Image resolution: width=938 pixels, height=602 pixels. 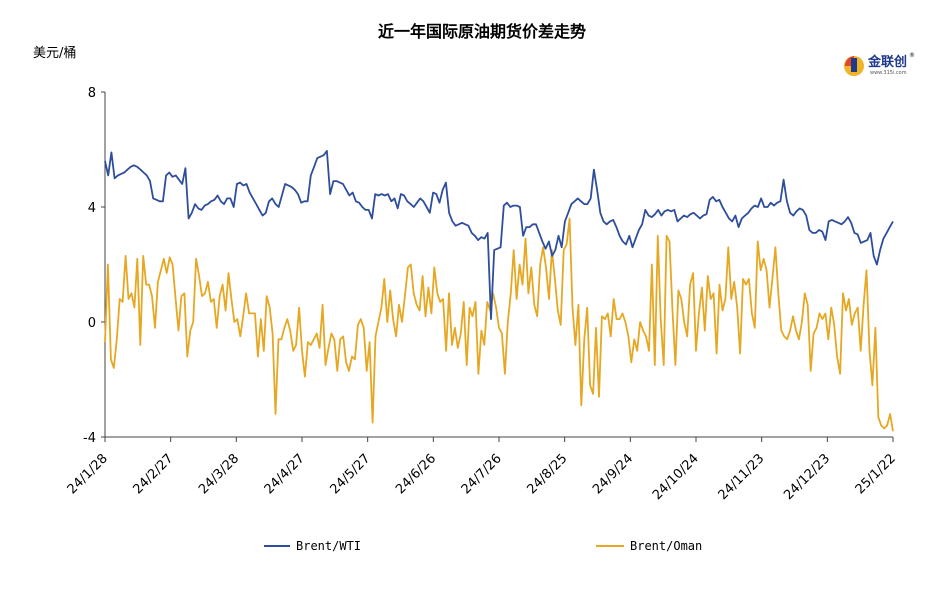 What do you see at coordinates (666, 546) in the screenshot?
I see `legend-label-brent-oman: Brent/Oman` at bounding box center [666, 546].